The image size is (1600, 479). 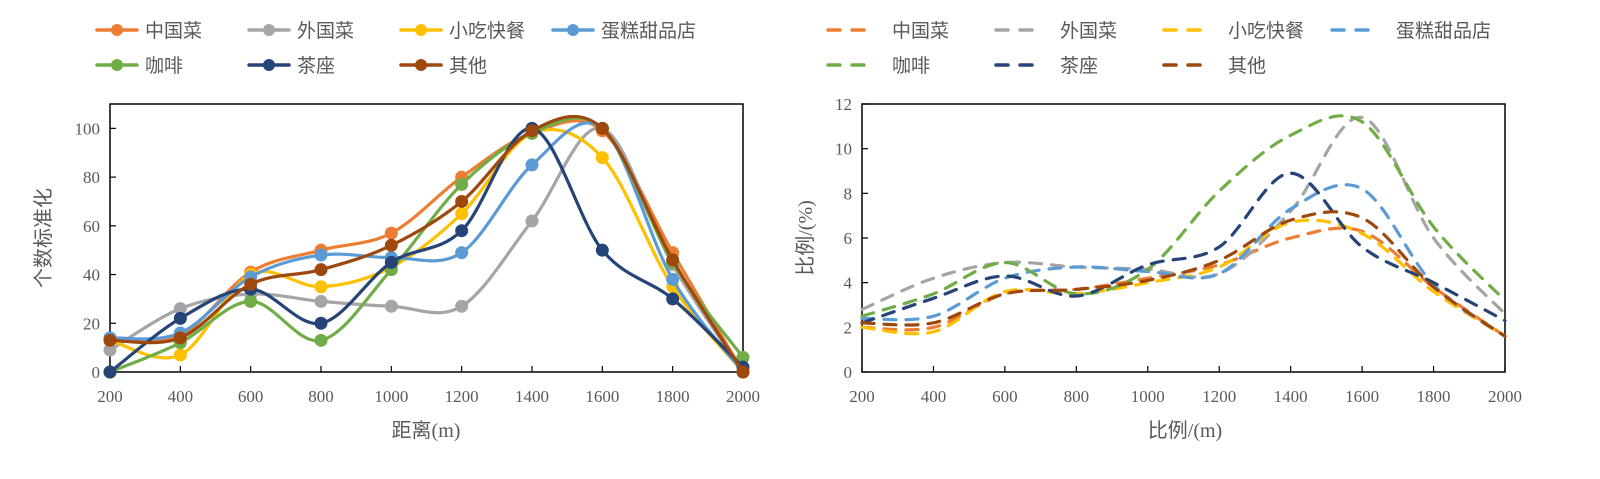 What do you see at coordinates (805, 238) in the screenshot?
I see `y-axis-title-right: 比例/(%)` at bounding box center [805, 238].